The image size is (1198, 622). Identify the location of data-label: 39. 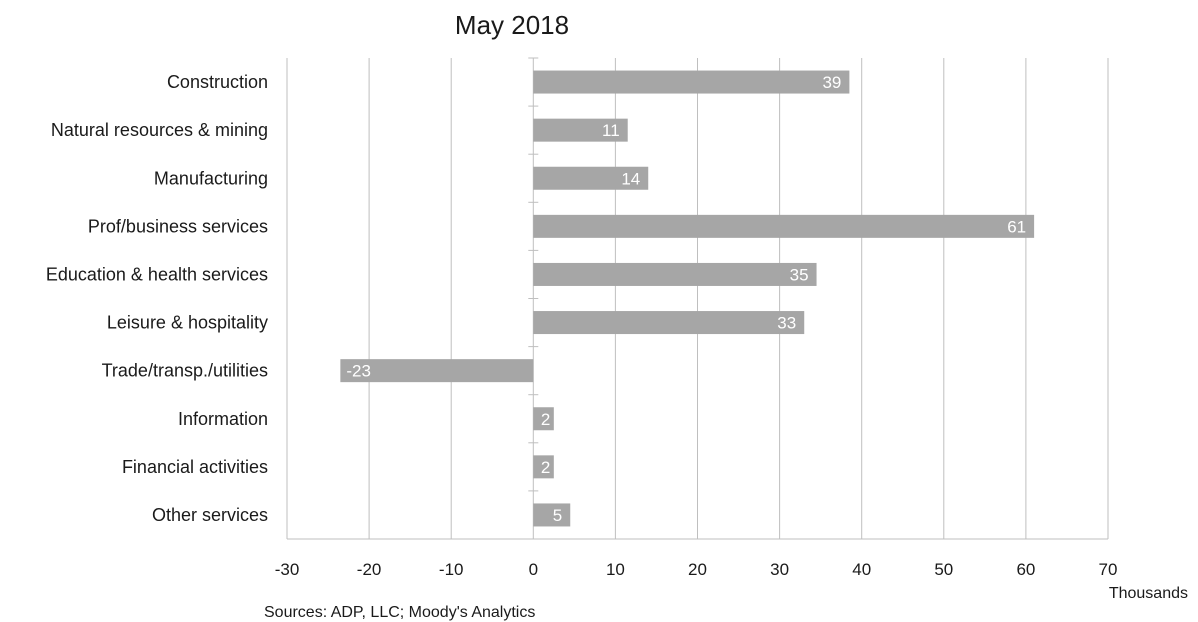
(831, 82).